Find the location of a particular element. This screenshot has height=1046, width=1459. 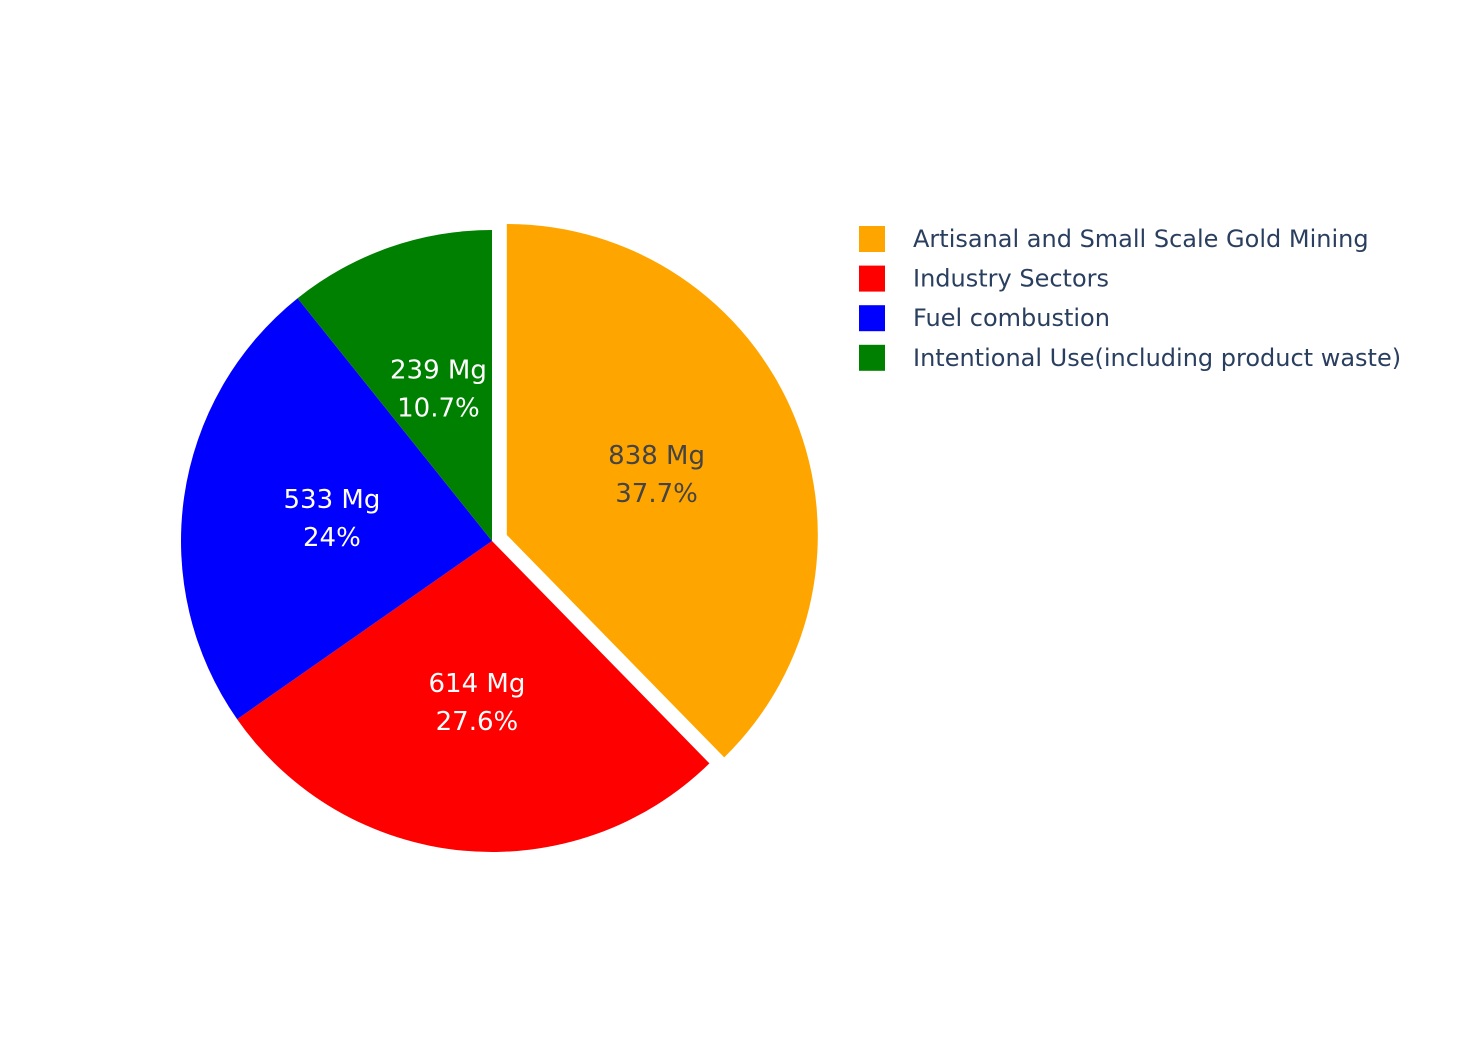

slice-value-label: 239 Mg is located at coordinates (438, 370).